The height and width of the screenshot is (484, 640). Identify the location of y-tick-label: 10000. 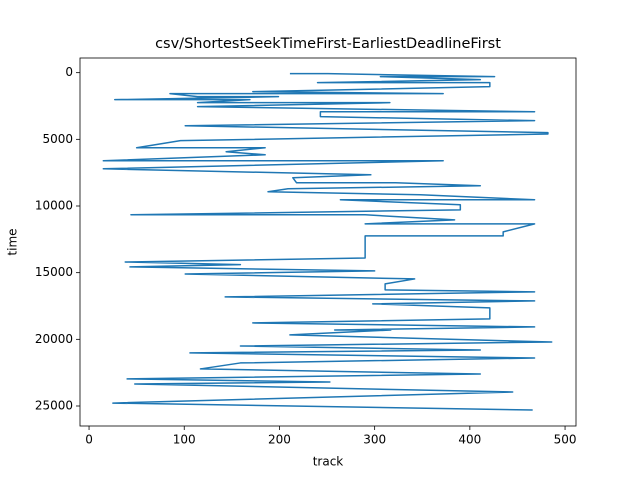
(54, 206).